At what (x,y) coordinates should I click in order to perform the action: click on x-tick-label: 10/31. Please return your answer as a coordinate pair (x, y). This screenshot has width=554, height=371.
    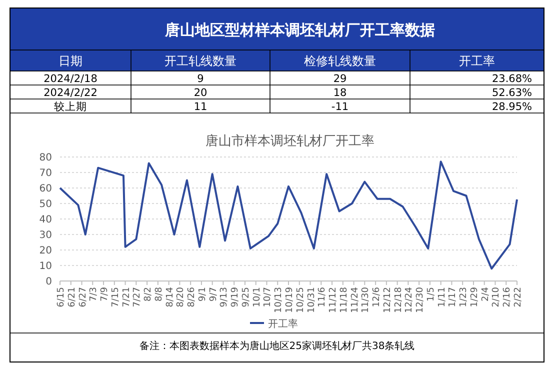
    Looking at the image, I should click on (311, 300).